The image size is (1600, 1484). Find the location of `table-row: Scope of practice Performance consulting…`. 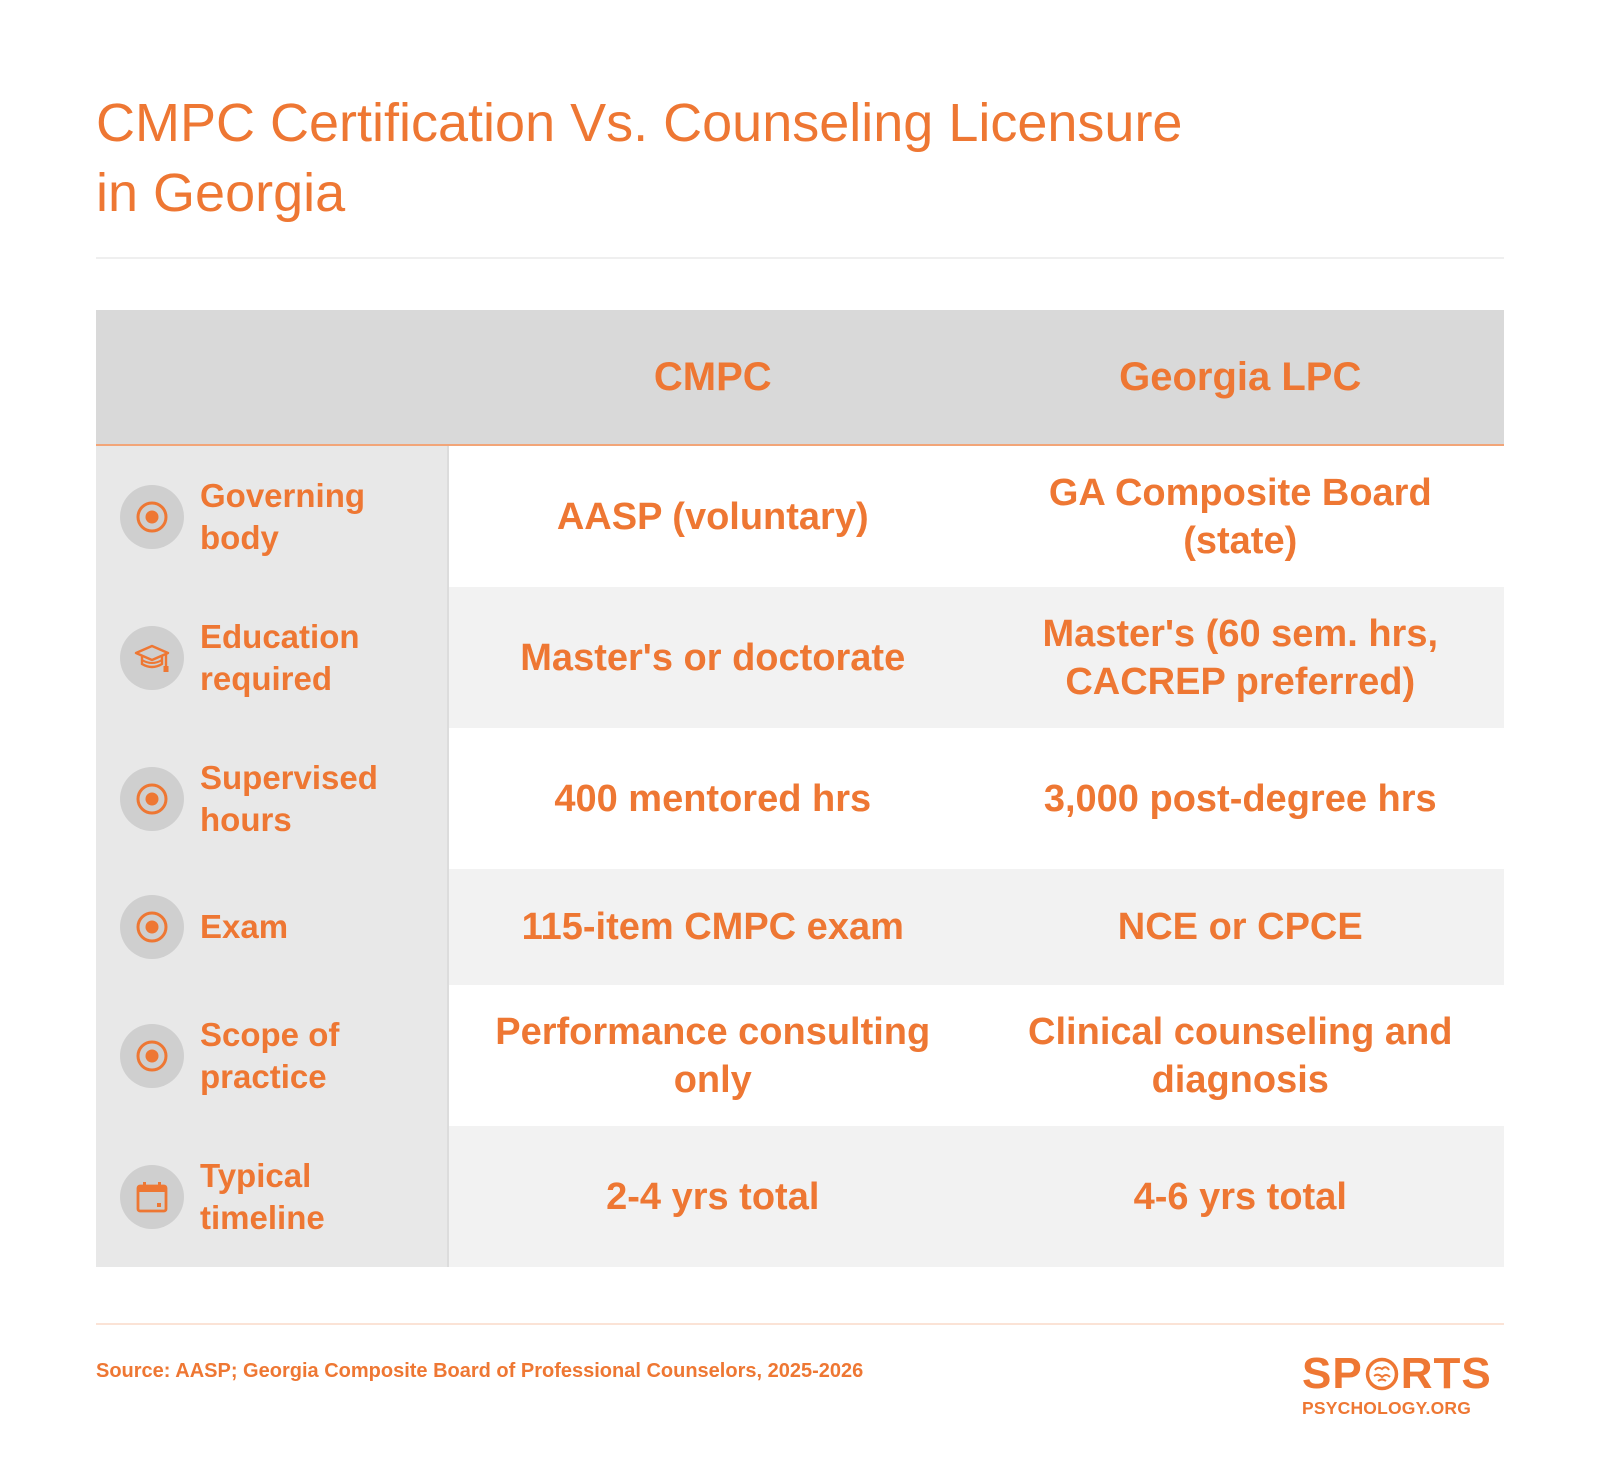

table-row: Scope of practice Performance consulting… is located at coordinates (800, 1055).